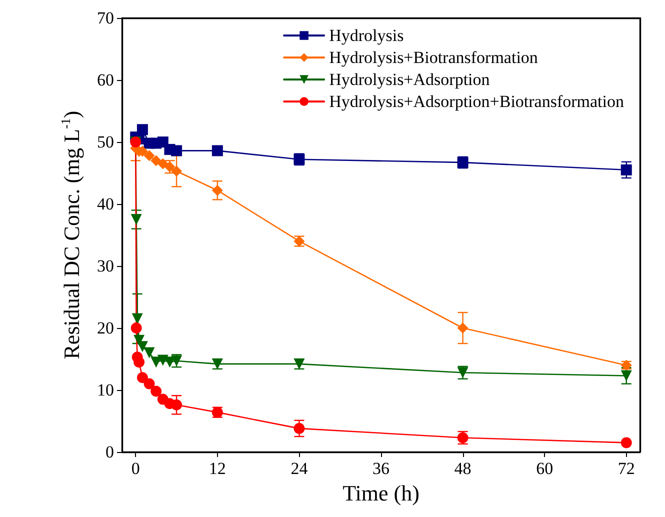  Describe the element at coordinates (463, 468) in the screenshot. I see `x-tick-label: 48` at that location.